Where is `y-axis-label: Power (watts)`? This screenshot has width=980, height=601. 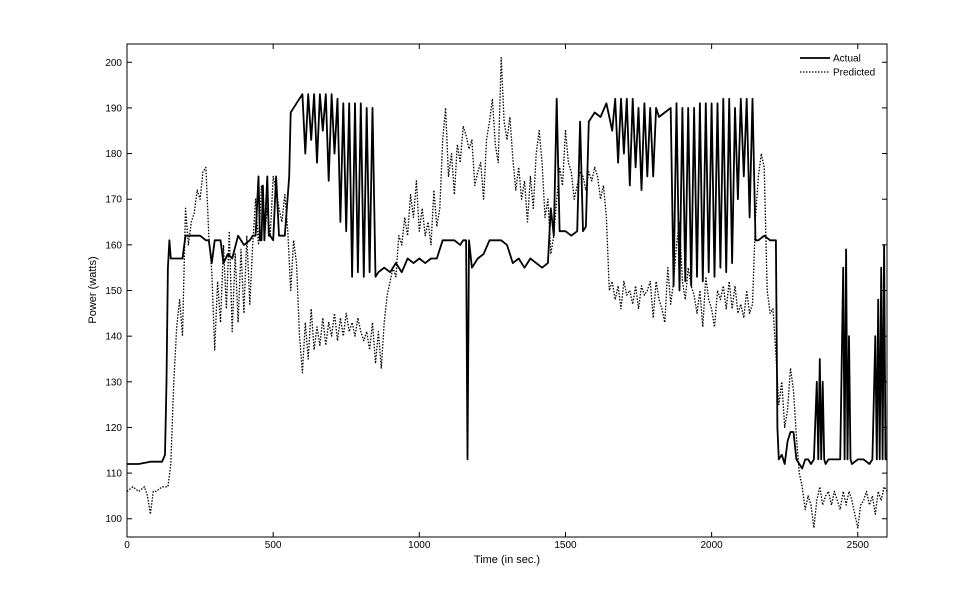
y-axis-label: Power (watts) is located at coordinates (93, 289).